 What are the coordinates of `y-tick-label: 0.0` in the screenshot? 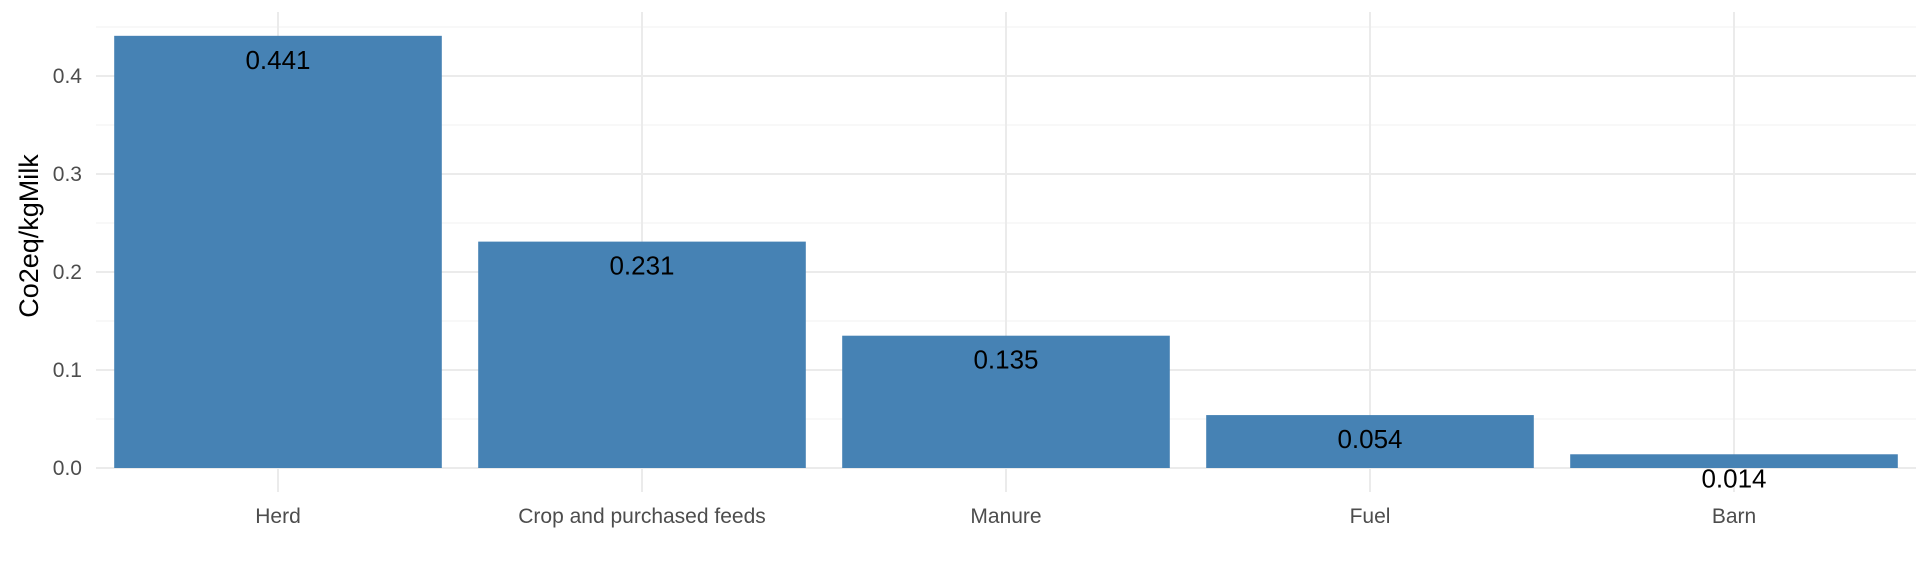 It's located at (67, 468).